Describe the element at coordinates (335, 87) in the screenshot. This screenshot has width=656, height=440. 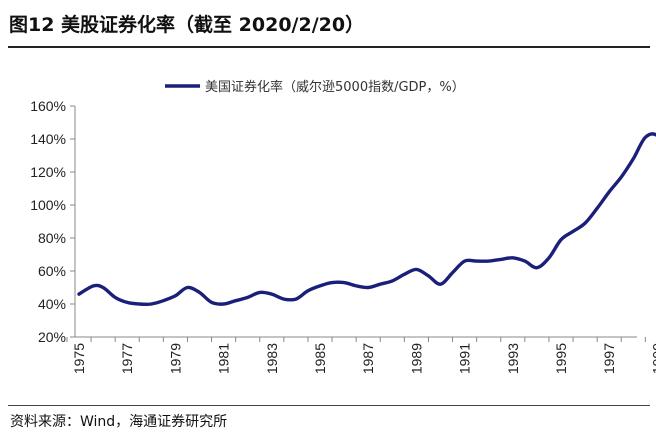
I see `legend-label: 美国证券化率（威尔逊5000指数/GDP，%）` at that location.